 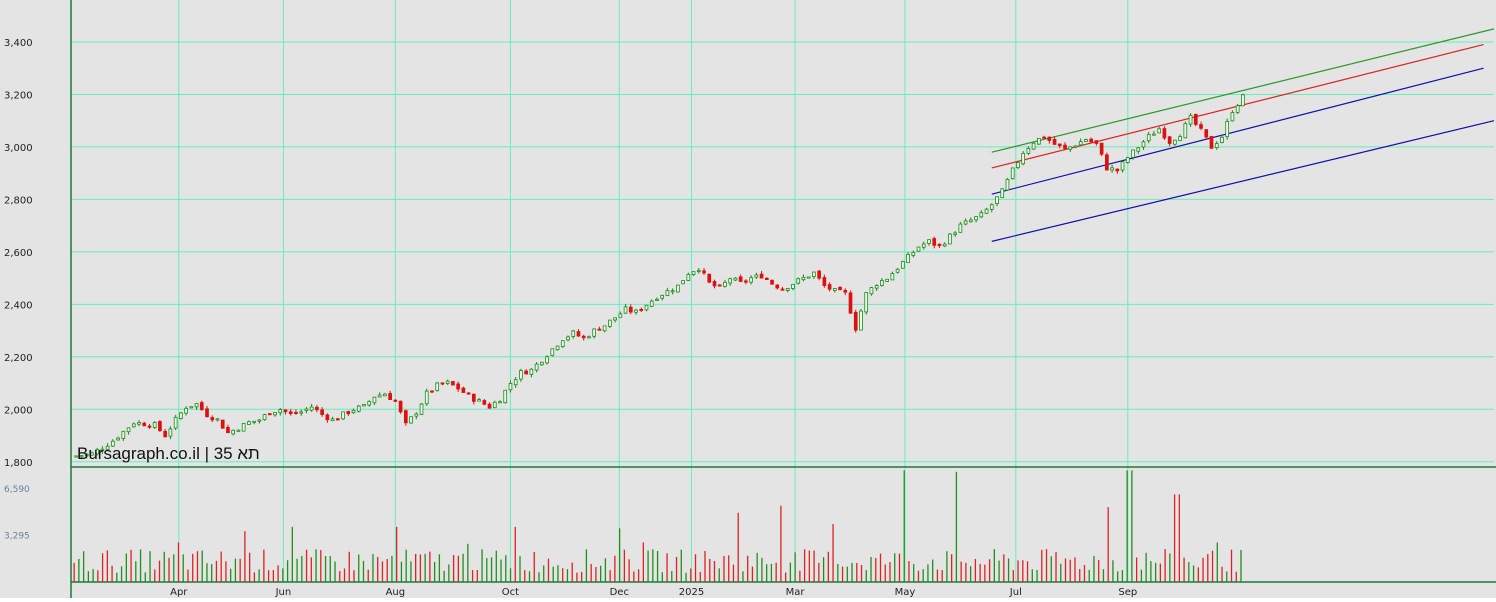 I want to click on time-tick-label: Dec, so click(x=619, y=592).